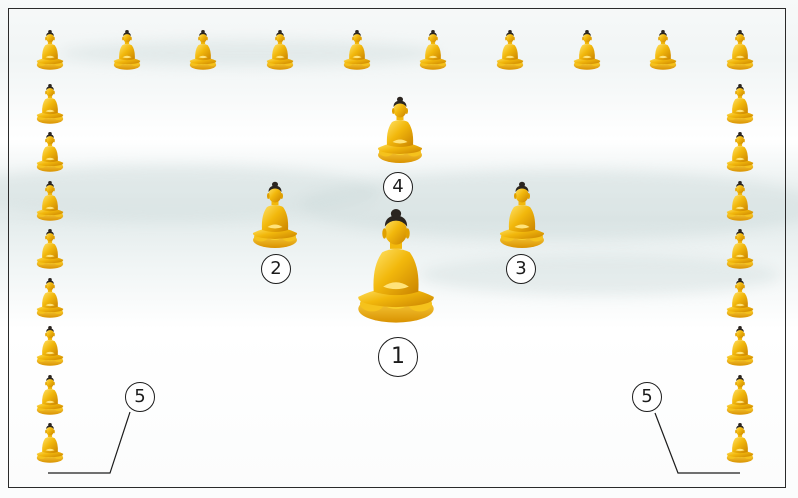 Image resolution: width=798 pixels, height=498 pixels. What do you see at coordinates (140, 397) in the screenshot?
I see `label-enclosure-left: 5` at bounding box center [140, 397].